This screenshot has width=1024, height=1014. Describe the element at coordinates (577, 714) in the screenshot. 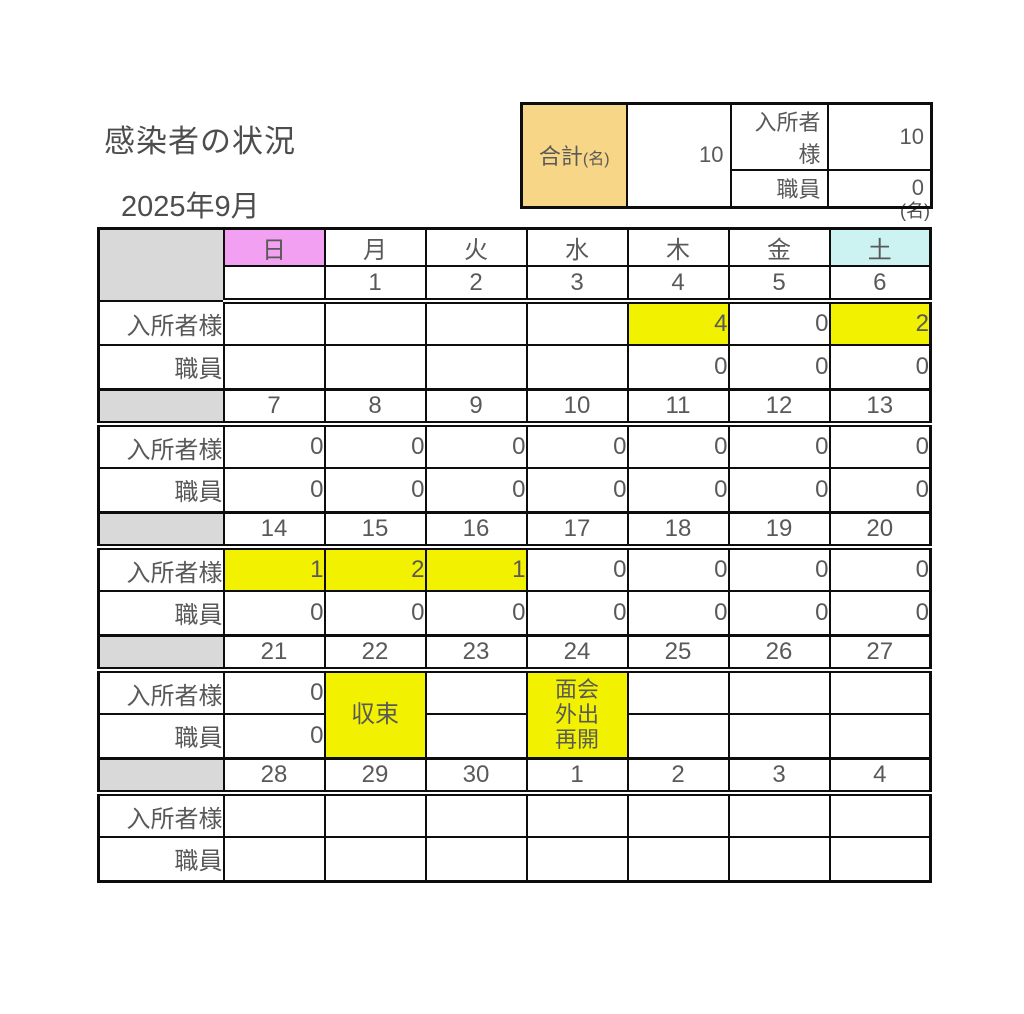

I see `residents-cell: 面会 外出 再開` at that location.